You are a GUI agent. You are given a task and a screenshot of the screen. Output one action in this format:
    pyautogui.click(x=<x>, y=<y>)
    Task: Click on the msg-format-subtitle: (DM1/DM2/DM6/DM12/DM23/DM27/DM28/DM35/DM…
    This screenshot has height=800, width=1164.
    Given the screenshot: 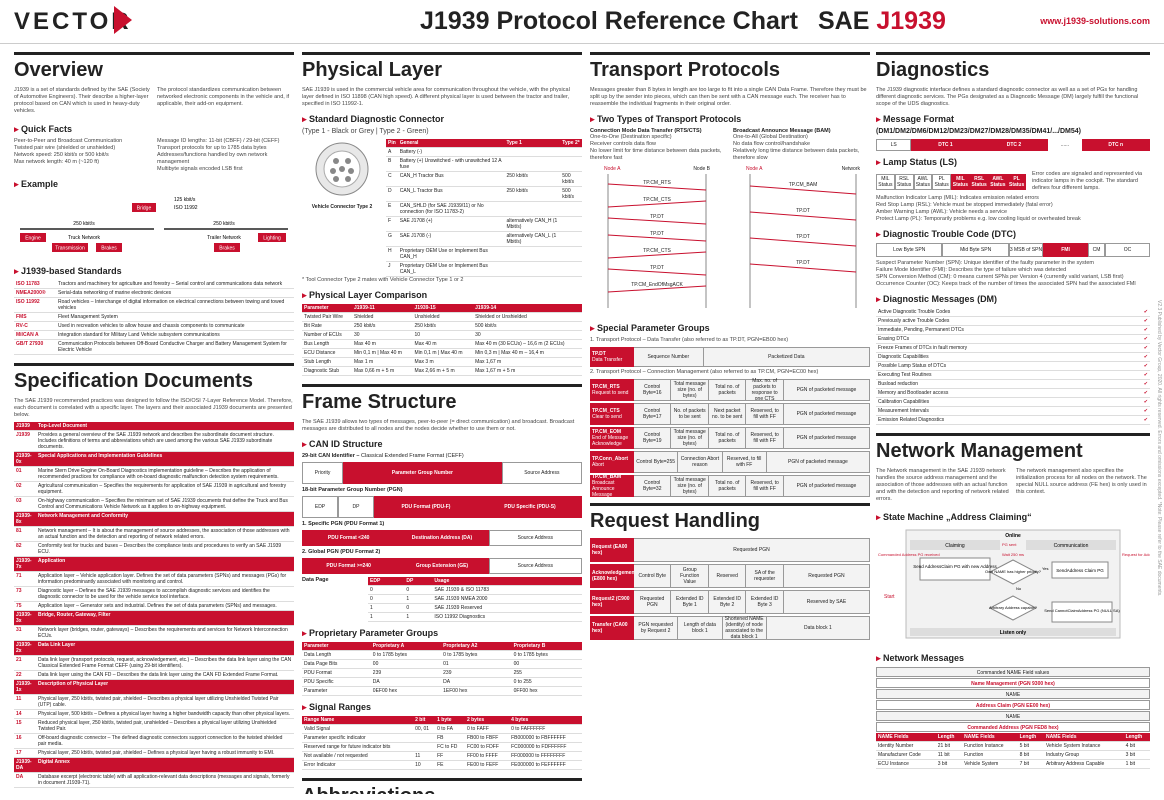 What is the action you would take?
    pyautogui.click(x=978, y=131)
    